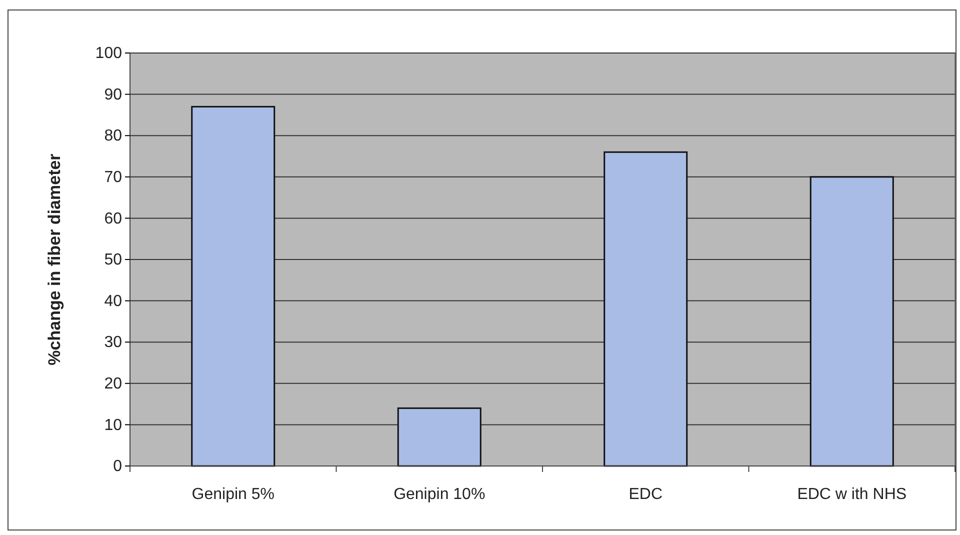 This screenshot has height=535, width=960. What do you see at coordinates (113, 136) in the screenshot?
I see `y-tick-label: 80` at bounding box center [113, 136].